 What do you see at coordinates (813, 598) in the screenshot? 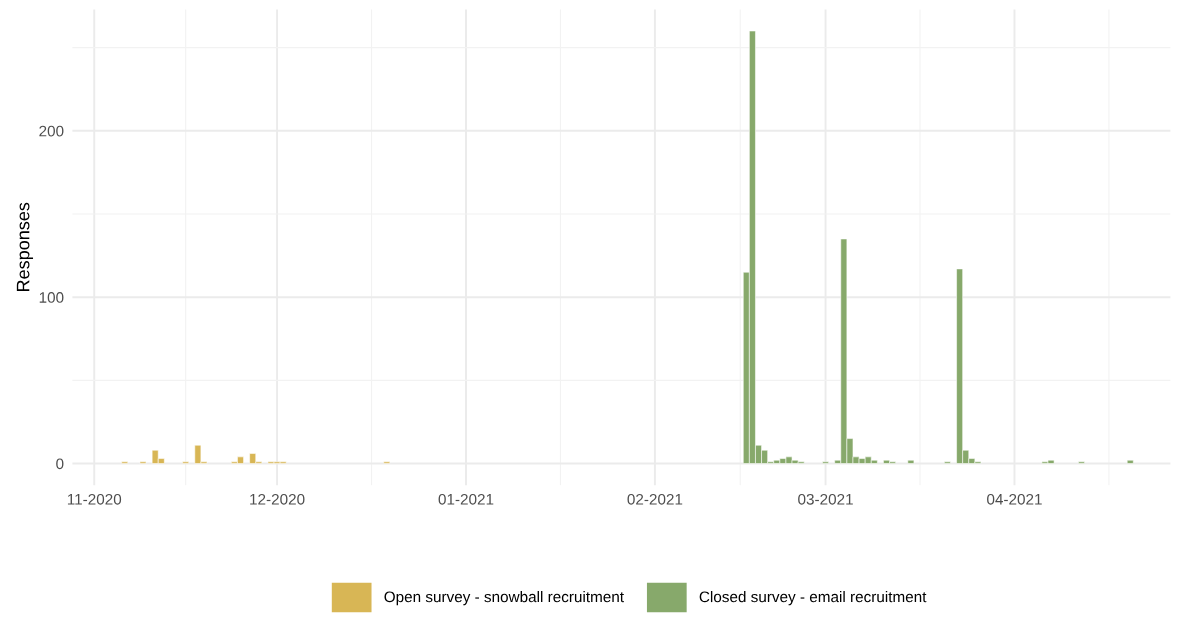
I see `legend-label: Closed survey - email recruitment` at bounding box center [813, 598].